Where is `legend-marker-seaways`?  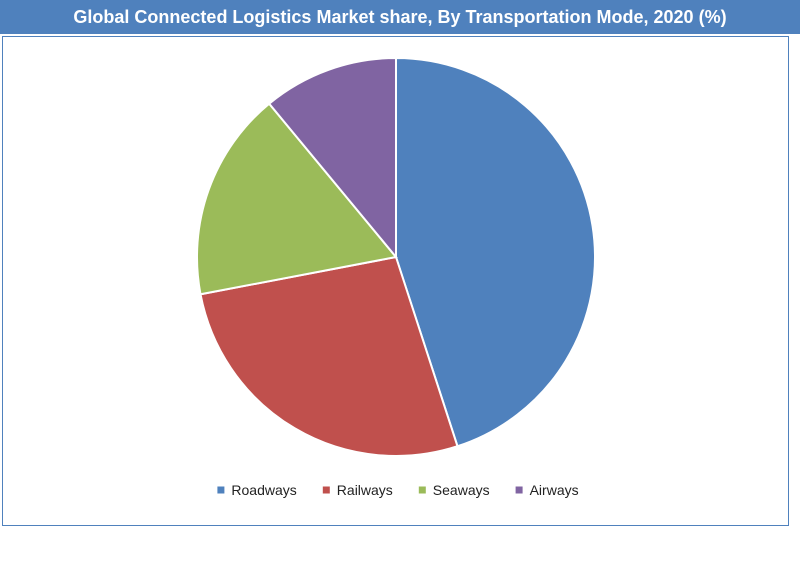 legend-marker-seaways is located at coordinates (422, 490).